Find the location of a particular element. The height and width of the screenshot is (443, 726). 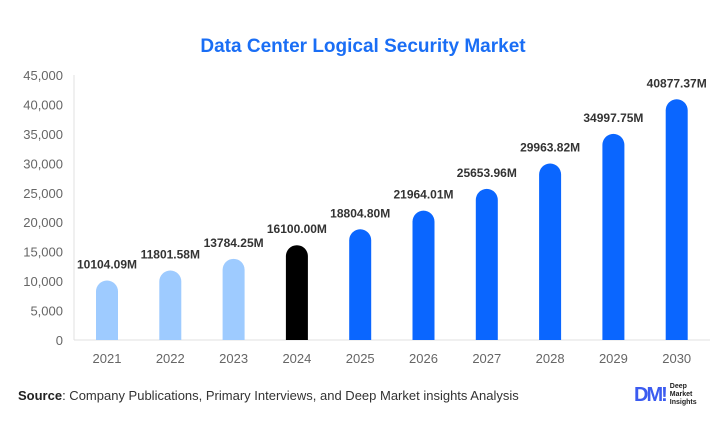

data-label: 11801.58M is located at coordinates (170, 255).